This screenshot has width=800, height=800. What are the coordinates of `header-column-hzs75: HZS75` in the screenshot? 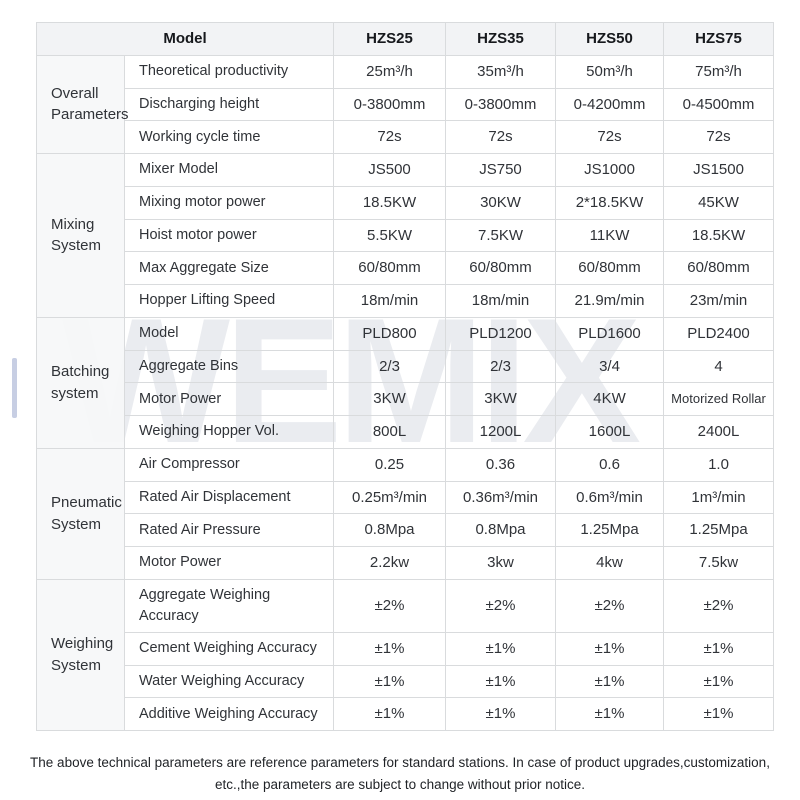 It's located at (718, 39).